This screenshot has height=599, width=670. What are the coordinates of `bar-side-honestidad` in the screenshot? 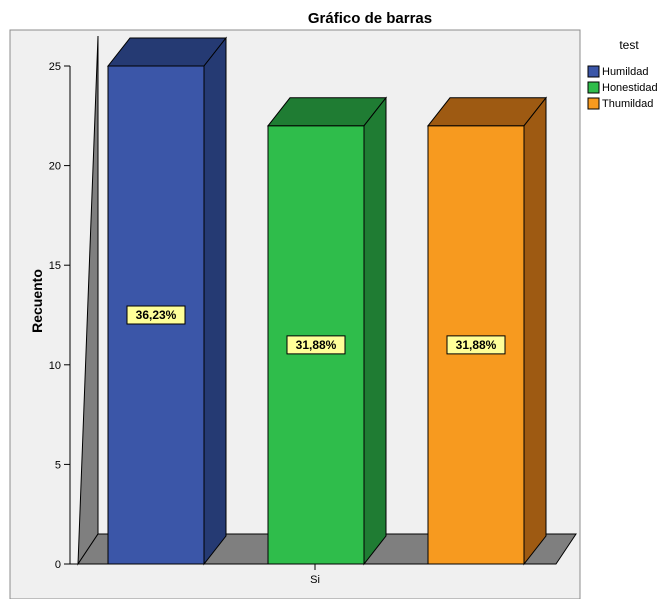 It's located at (375, 331).